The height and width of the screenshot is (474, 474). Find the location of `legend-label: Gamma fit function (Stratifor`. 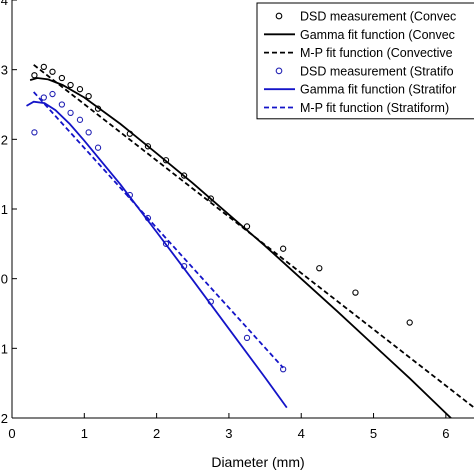

legend-label: Gamma fit function (Stratifor is located at coordinates (378, 90).